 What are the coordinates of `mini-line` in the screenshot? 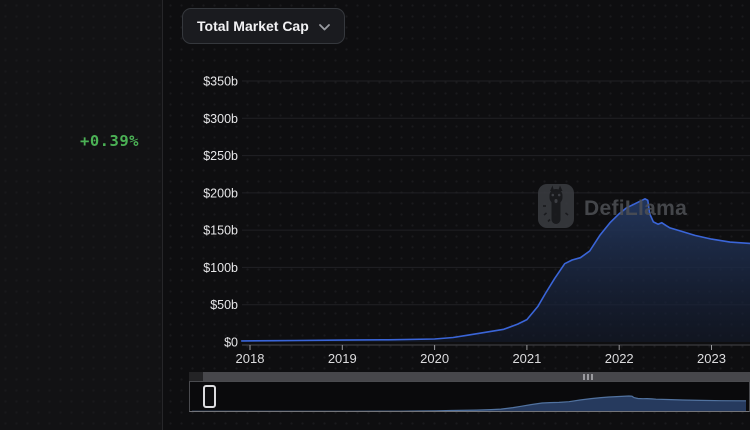 It's located at (469, 403).